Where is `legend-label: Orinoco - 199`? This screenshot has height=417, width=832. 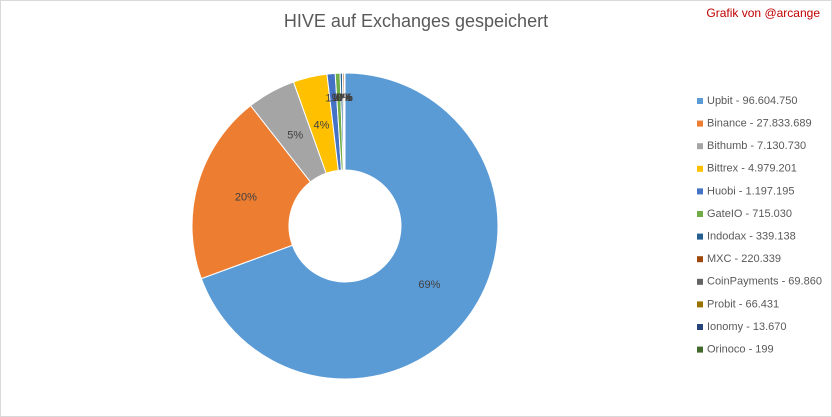
legend-label: Orinoco - 199 is located at coordinates (740, 350).